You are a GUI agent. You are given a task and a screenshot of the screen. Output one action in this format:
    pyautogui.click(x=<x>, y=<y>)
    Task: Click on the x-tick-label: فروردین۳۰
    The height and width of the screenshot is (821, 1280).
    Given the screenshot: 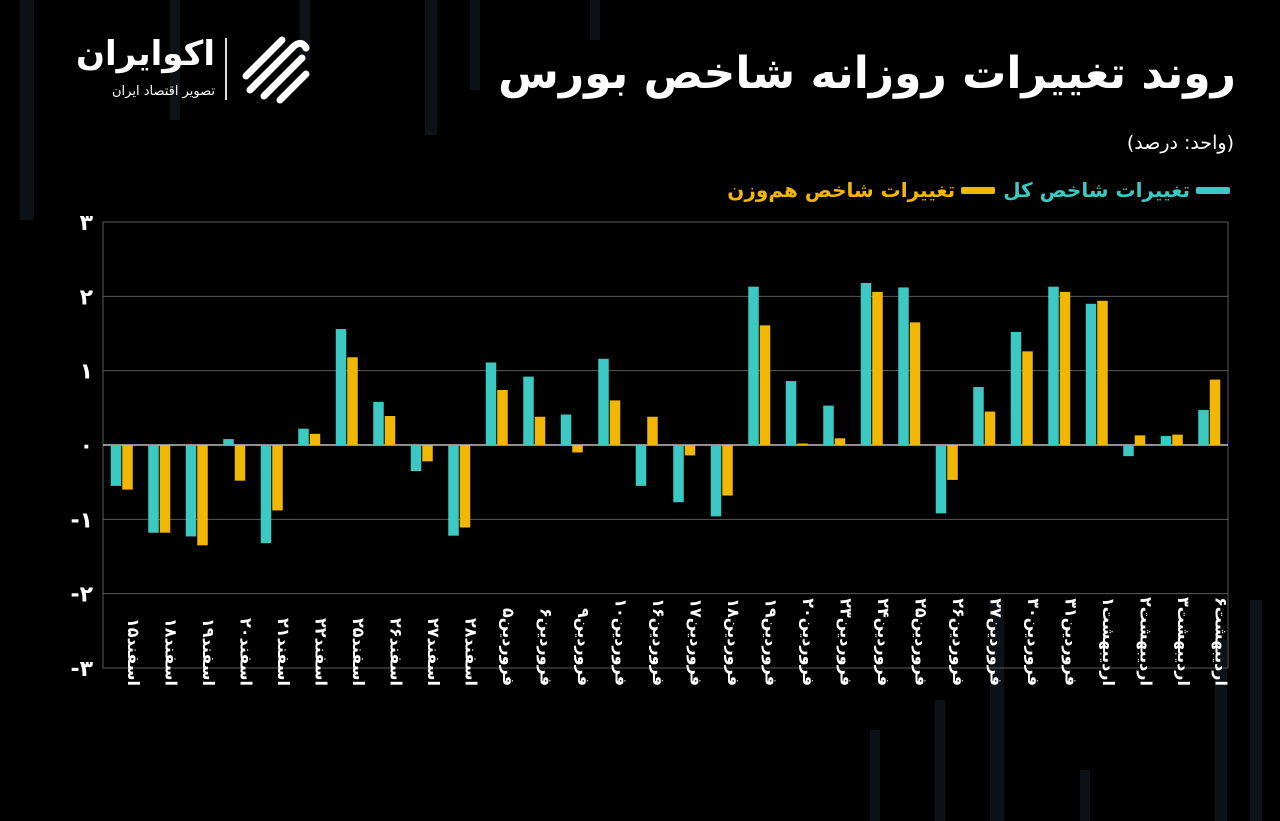 What is the action you would take?
    pyautogui.click(x=1033, y=642)
    